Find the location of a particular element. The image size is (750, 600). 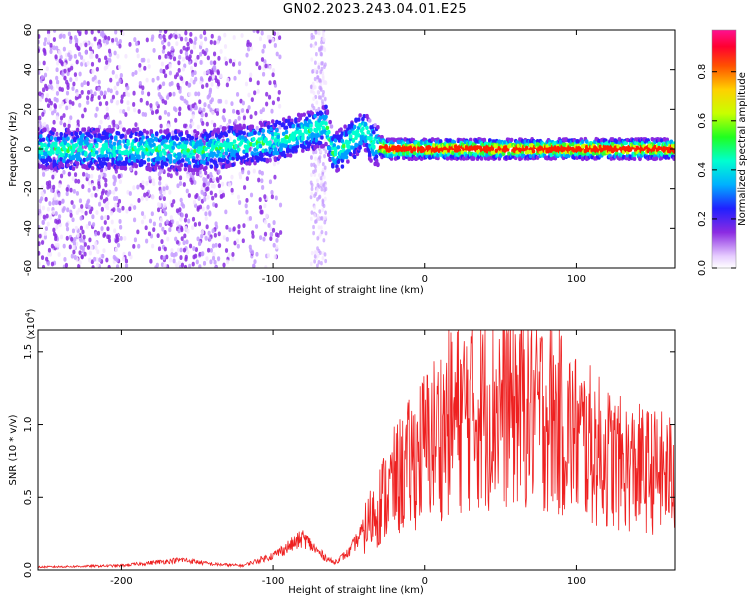

colorbar-tick-label: 0.2 is located at coordinates (702, 219).